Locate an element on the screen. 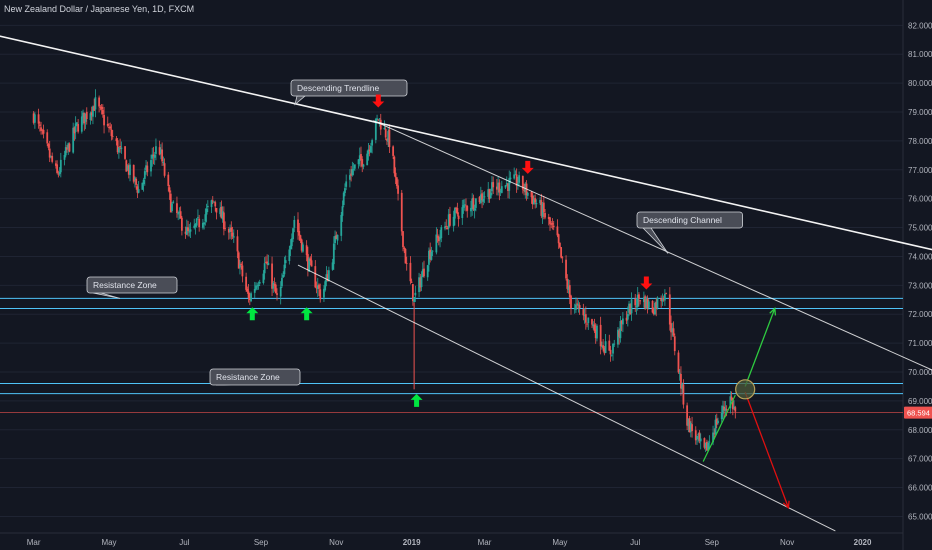 The image size is (932, 550). y-tick-label: 75.000 is located at coordinates (920, 228).